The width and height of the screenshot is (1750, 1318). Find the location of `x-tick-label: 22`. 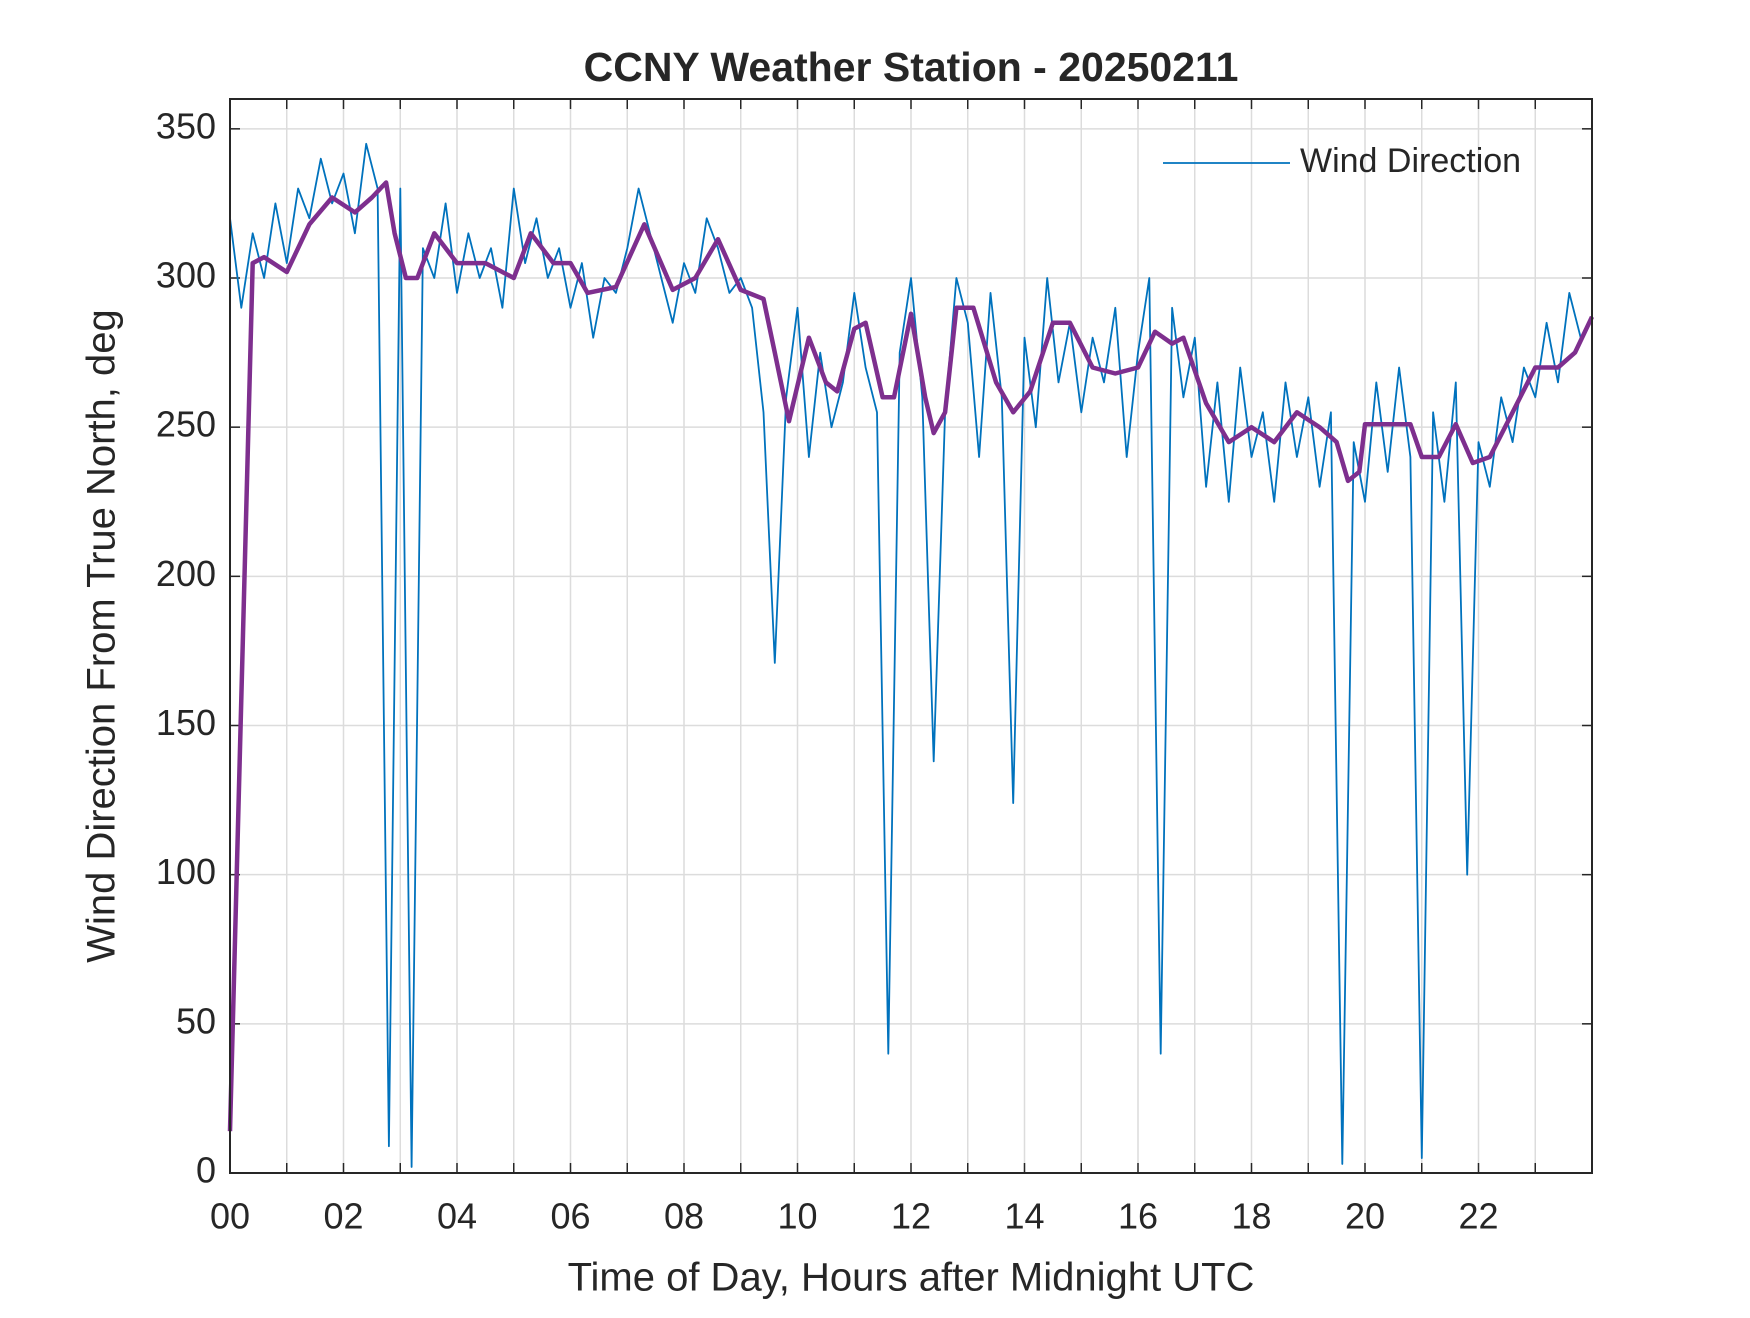

x-tick-label: 22 is located at coordinates (1478, 1216).